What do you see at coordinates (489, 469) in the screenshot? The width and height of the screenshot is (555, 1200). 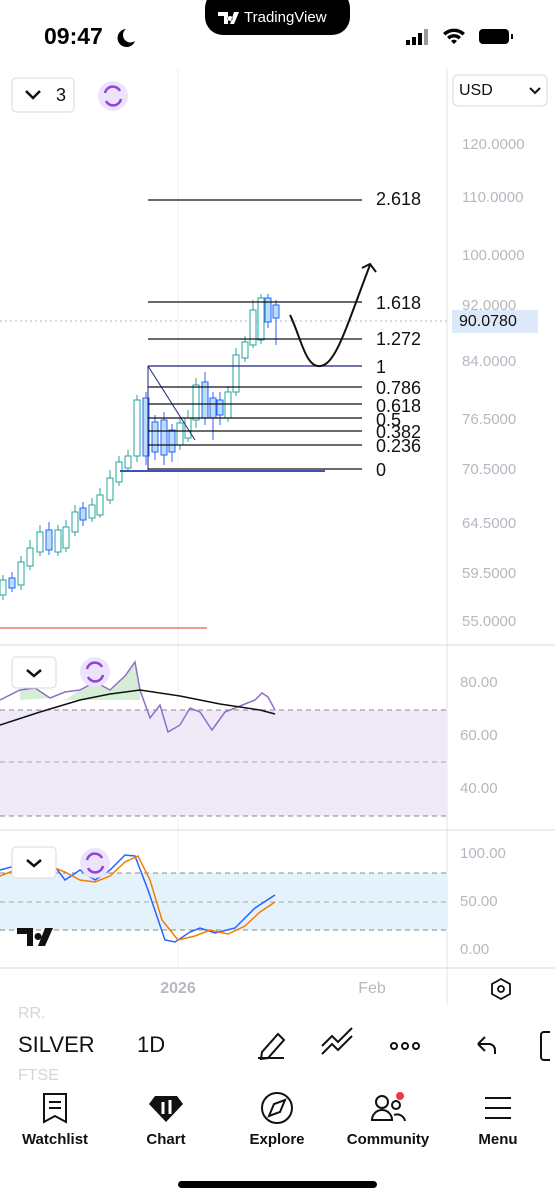 I see `price-label: 70.5000` at bounding box center [489, 469].